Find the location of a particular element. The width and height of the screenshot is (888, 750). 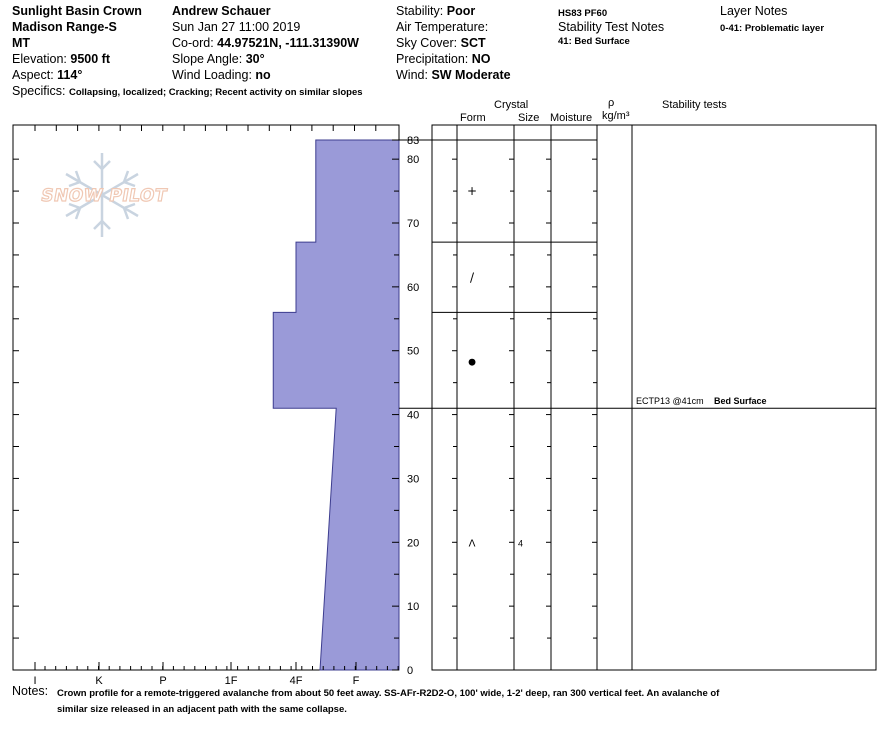

height-tick-label: 20 is located at coordinates (413, 543).